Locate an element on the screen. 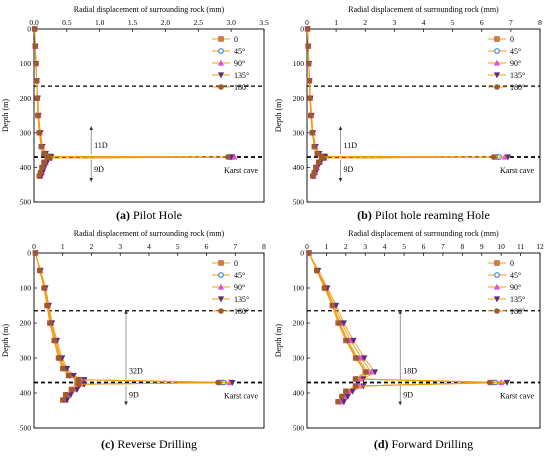 This screenshot has height=456, width=550. series-135-deg is located at coordinates (134, 327).